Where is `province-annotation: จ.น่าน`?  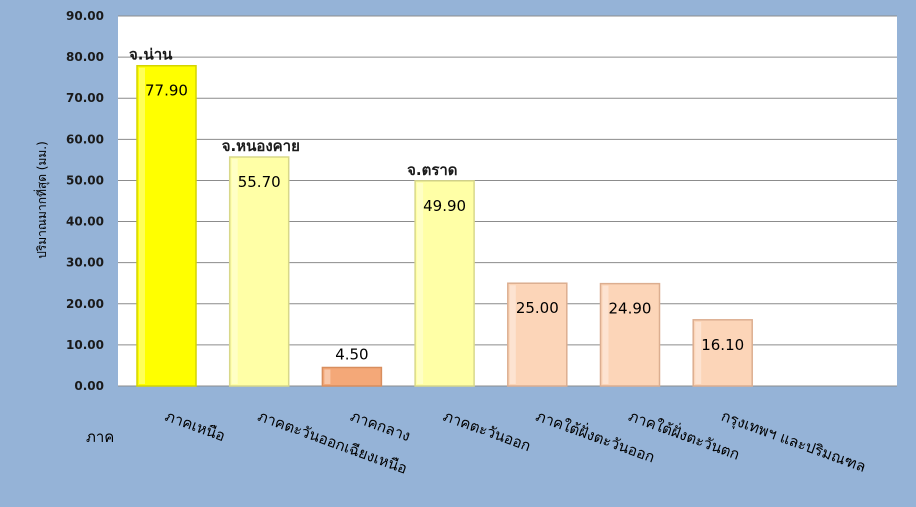 province-annotation: จ.น่าน is located at coordinates (151, 55).